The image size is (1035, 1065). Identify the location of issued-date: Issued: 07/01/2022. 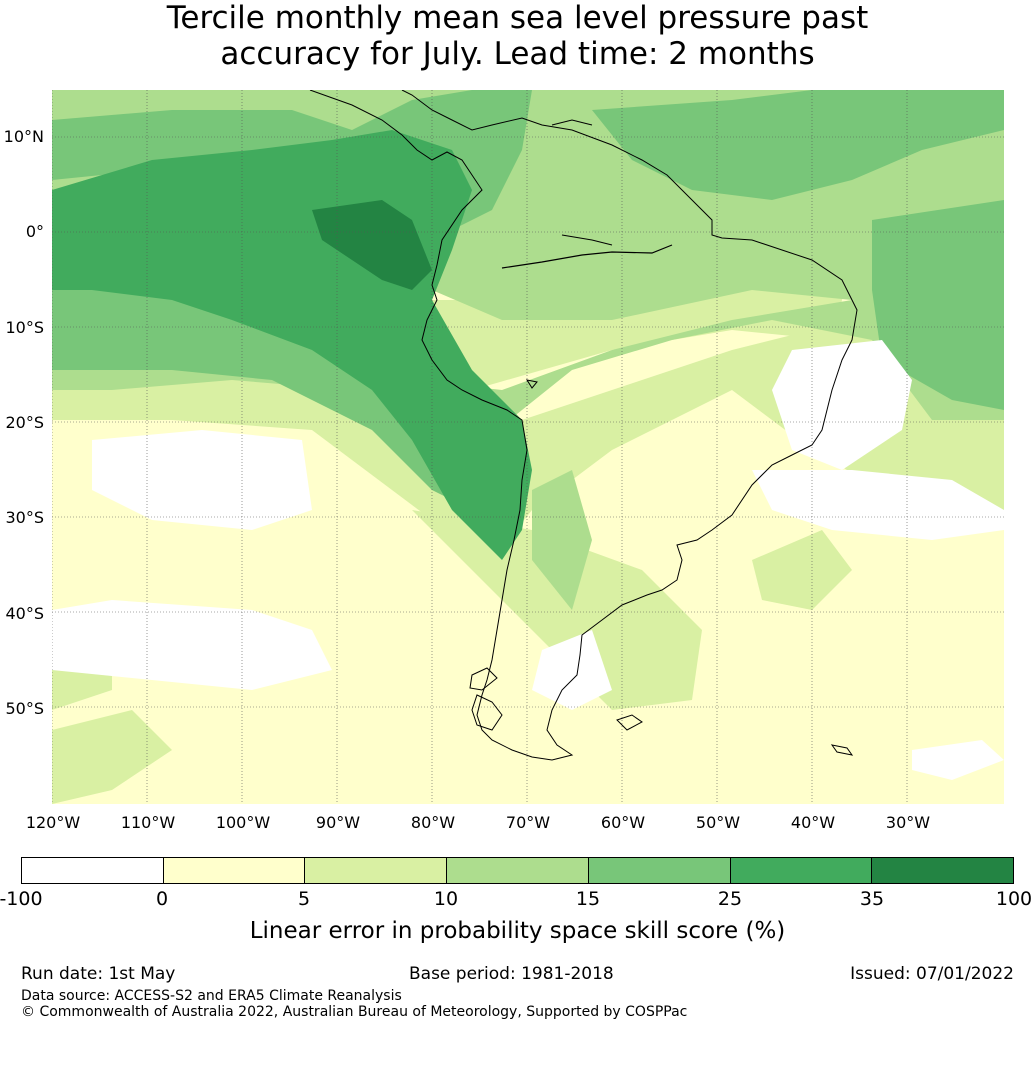
(932, 974).